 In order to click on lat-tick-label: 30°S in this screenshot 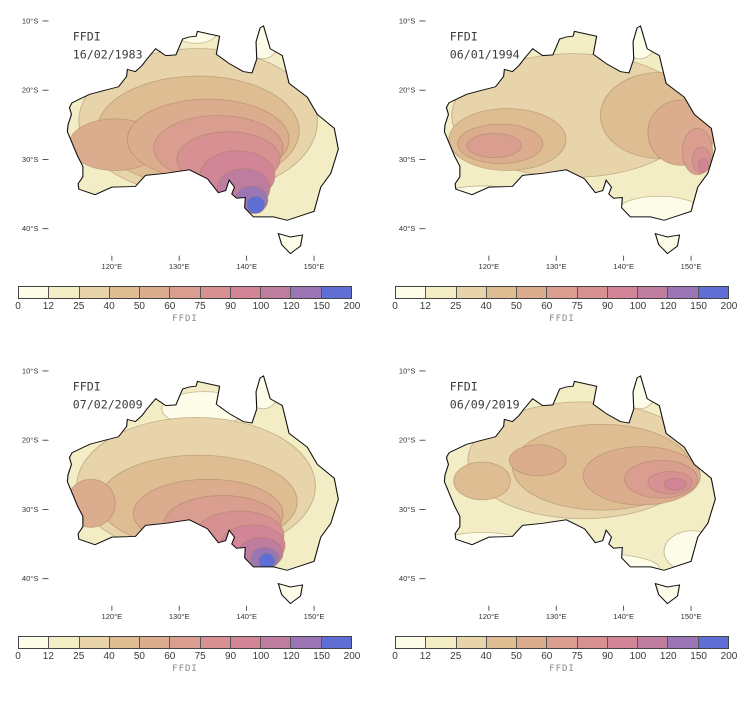, I will do `click(30, 509)`.